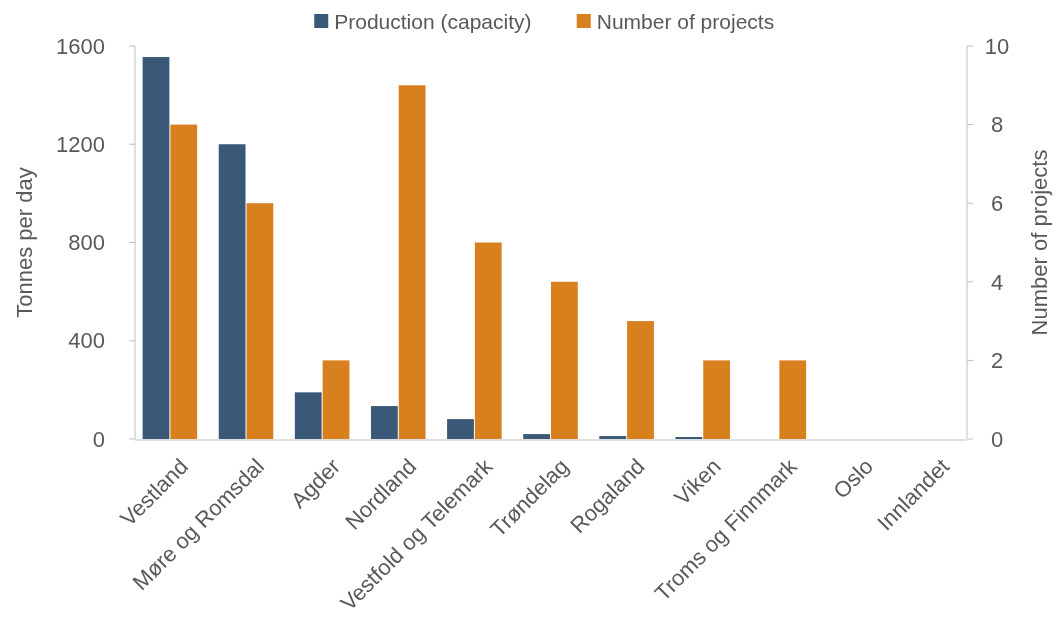 This screenshot has width=1062, height=643. I want to click on y2-tick-label: 0, so click(997, 439).